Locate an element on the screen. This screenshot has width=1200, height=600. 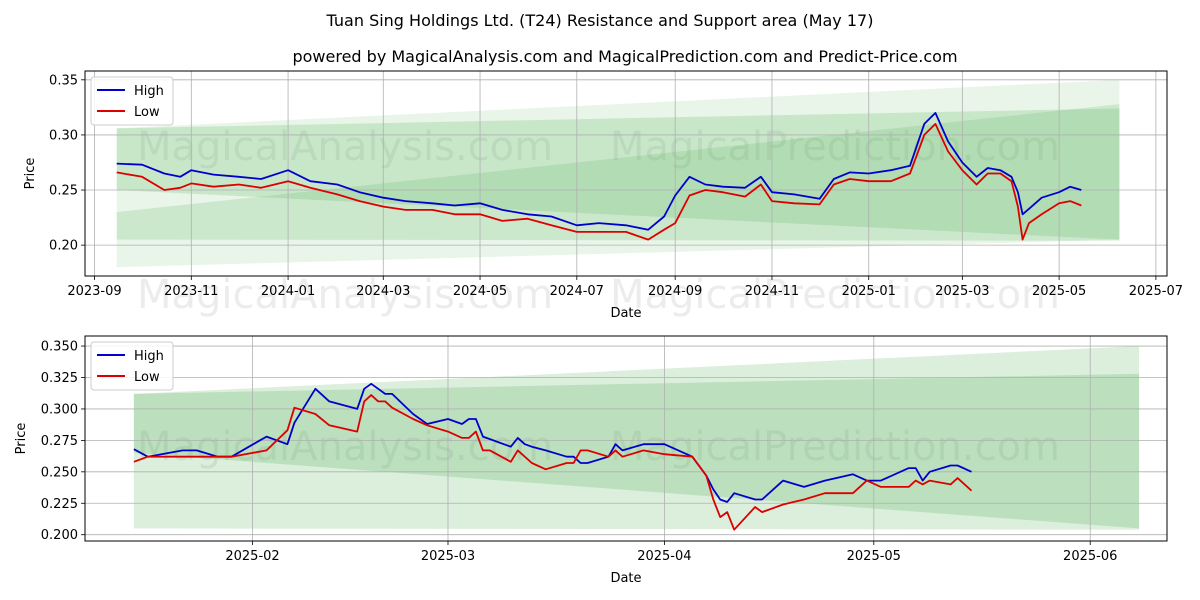
chart1-y-tick-label: 0.200 is located at coordinates (59, 535).